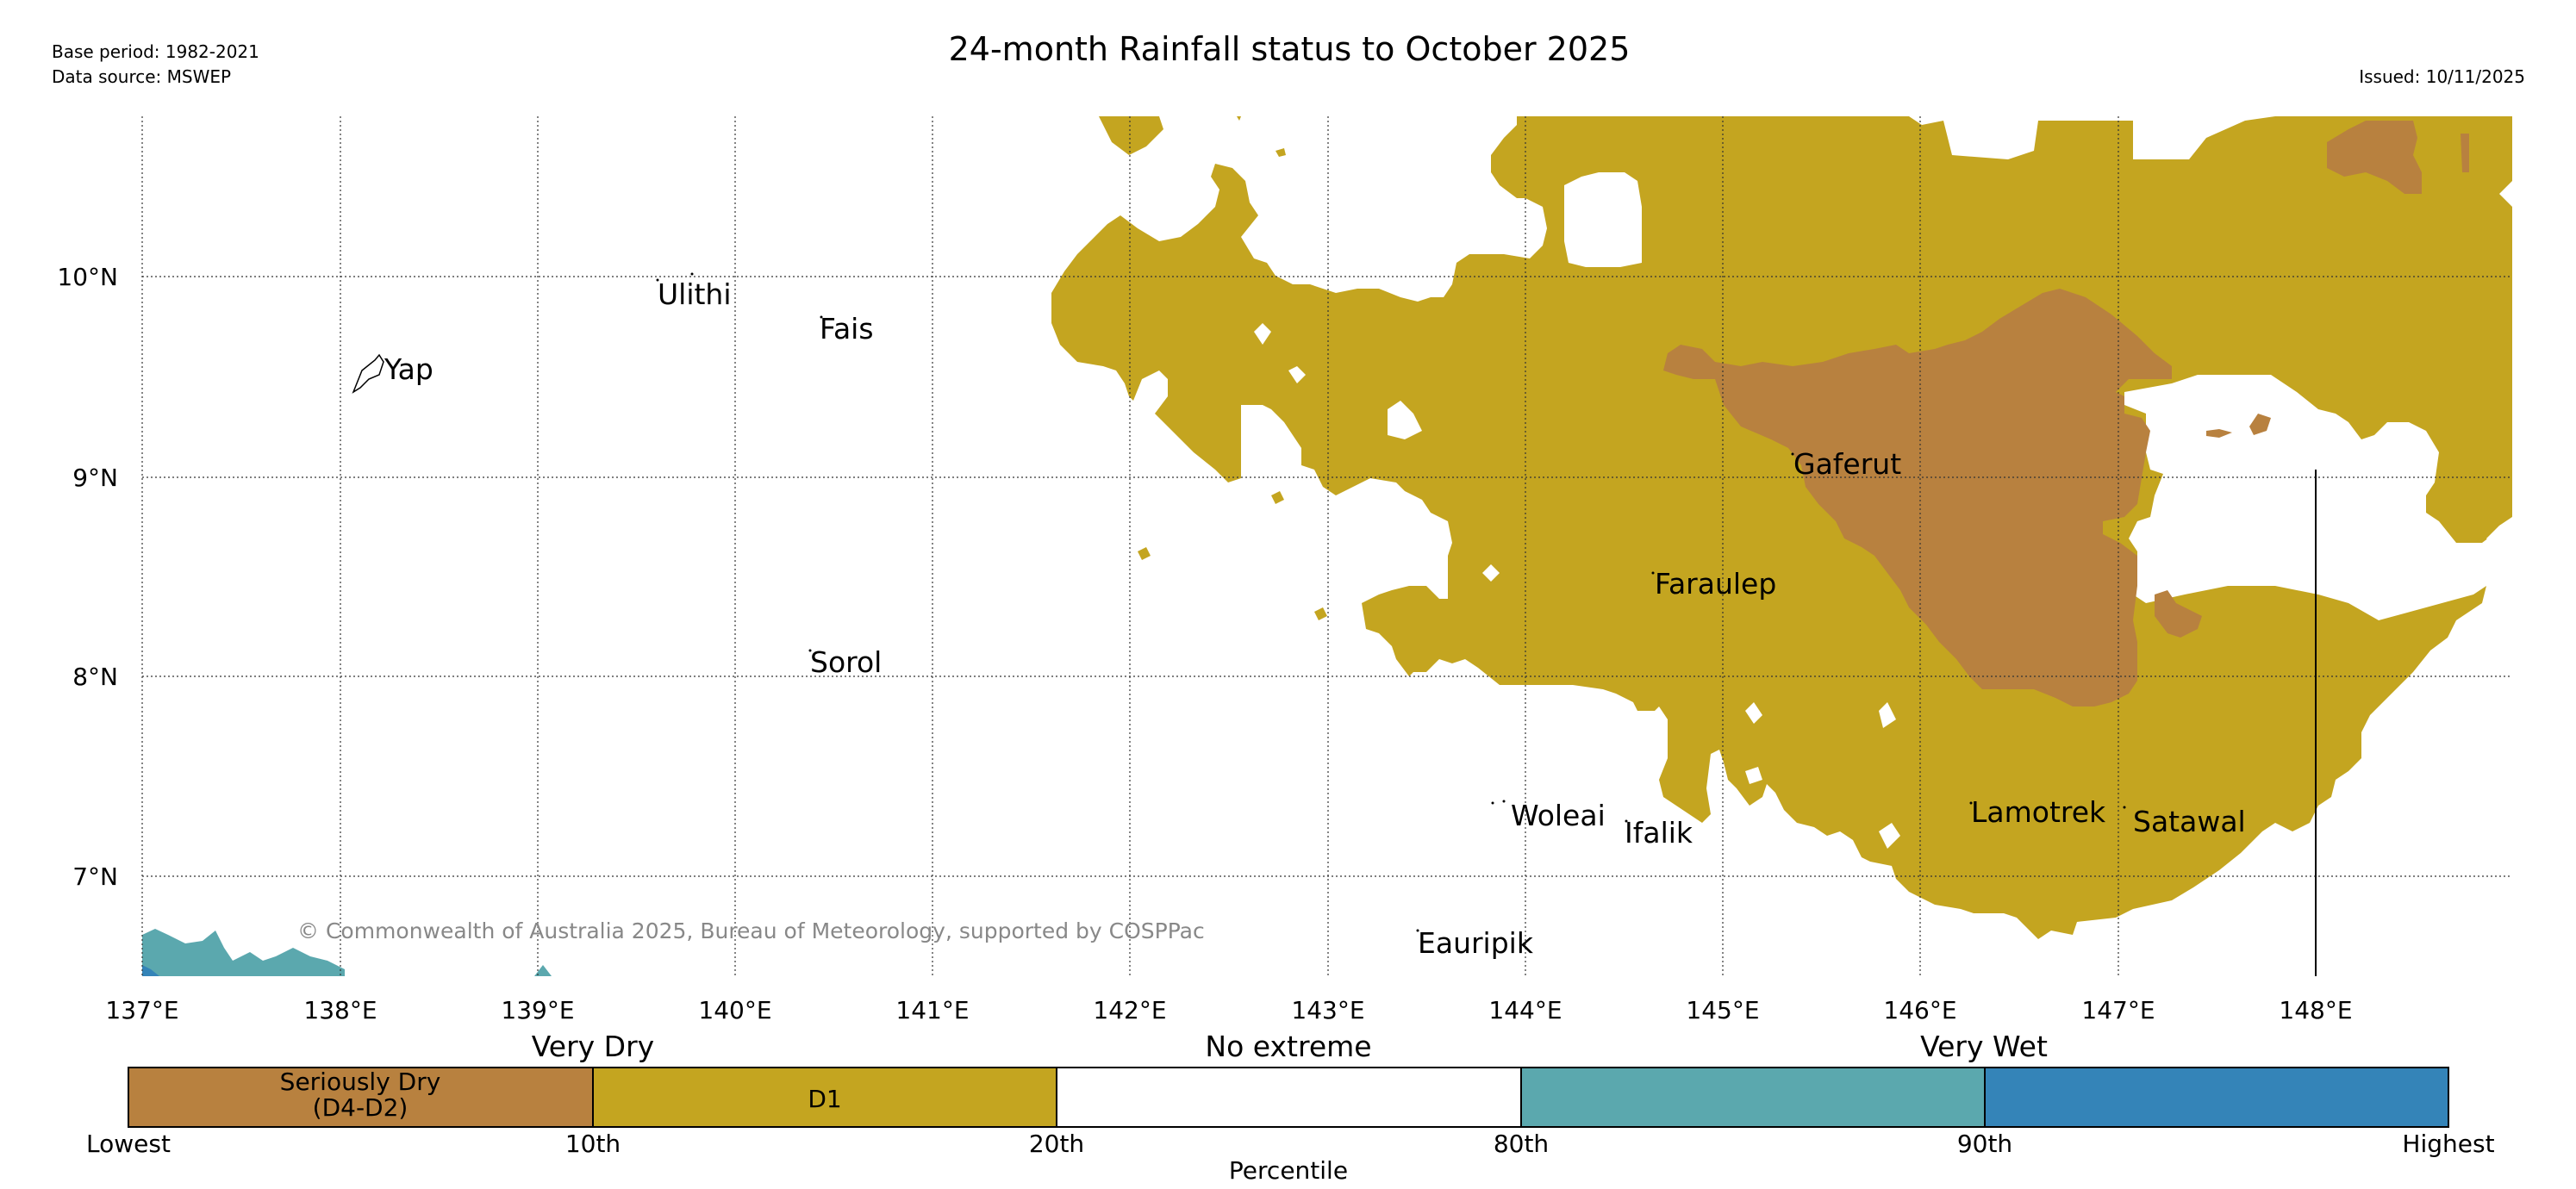  I want to click on lon-label: 142°E, so click(1129, 1010).